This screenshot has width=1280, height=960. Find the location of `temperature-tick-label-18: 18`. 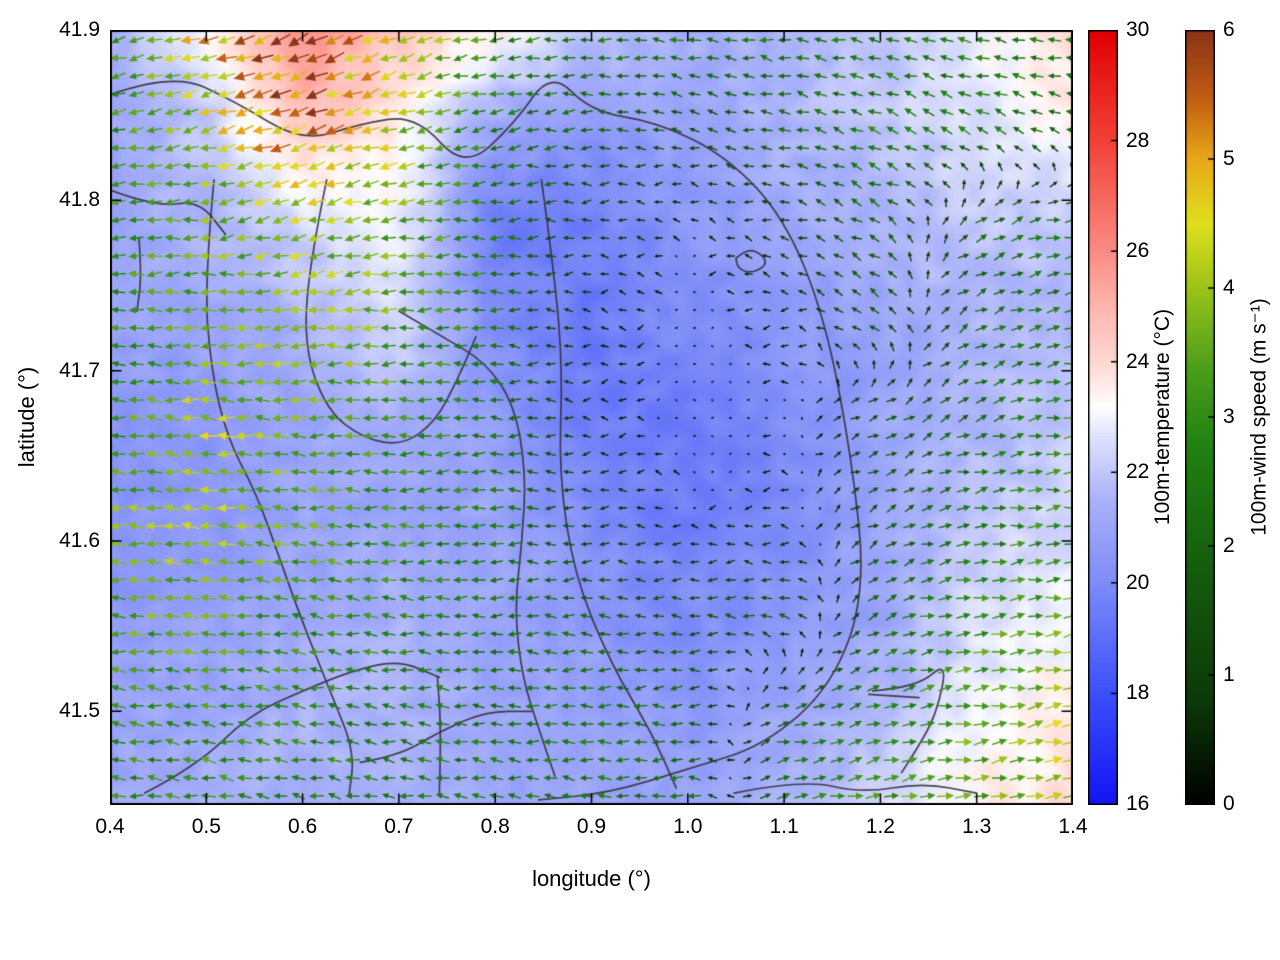

temperature-tick-label-18: 18 is located at coordinates (1138, 693).